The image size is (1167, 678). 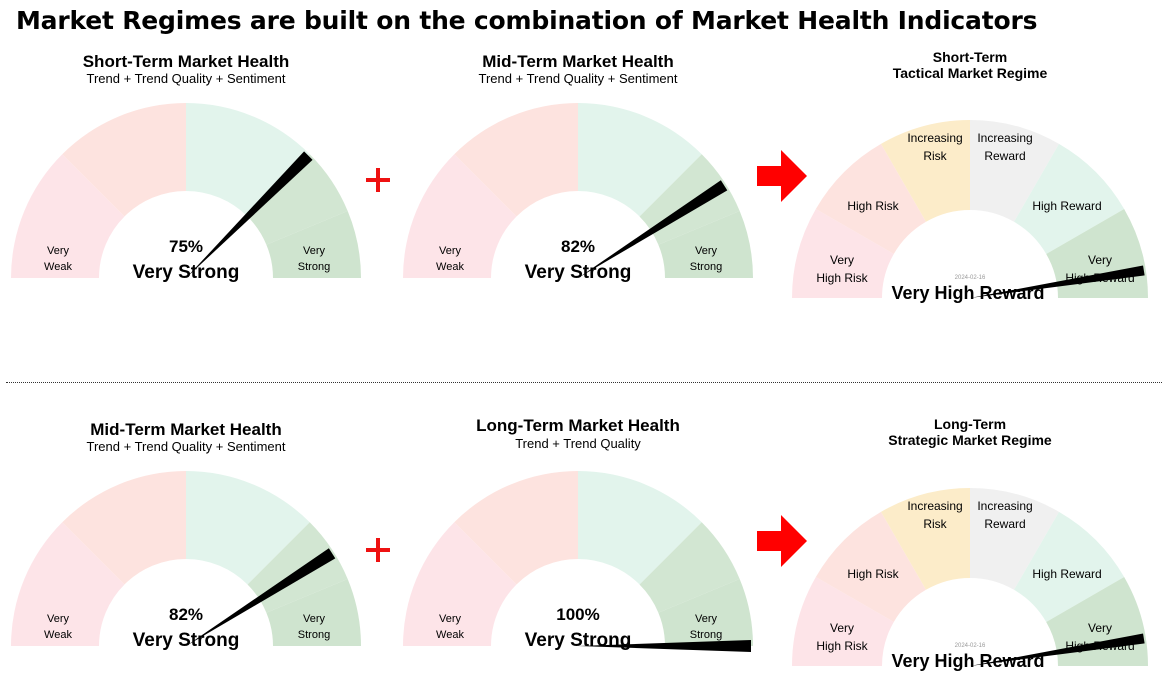 I want to click on regime-title-line2: Tactical Market Regime, so click(x=970, y=73).